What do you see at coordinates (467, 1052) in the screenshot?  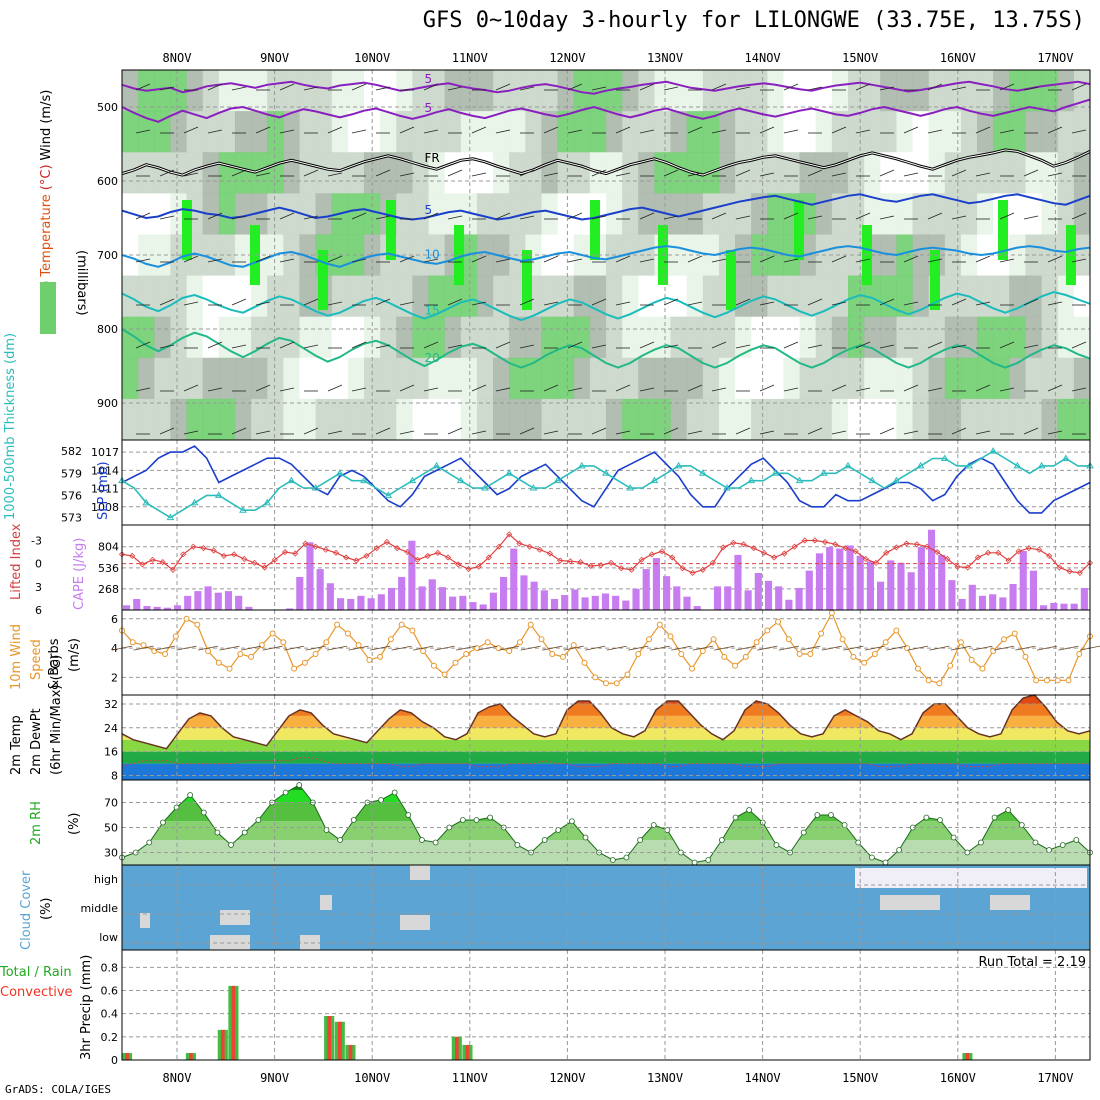 I see `precip-convective-bar` at bounding box center [467, 1052].